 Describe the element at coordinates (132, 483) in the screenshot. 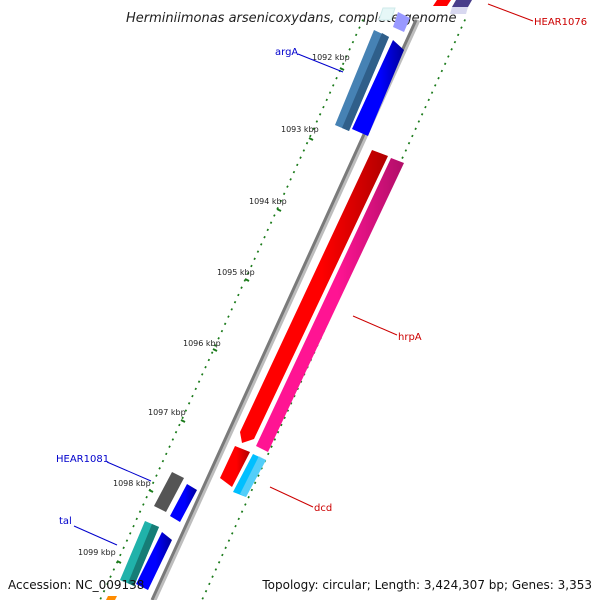

I see `tick-label-1098: 1098 kbp` at that location.